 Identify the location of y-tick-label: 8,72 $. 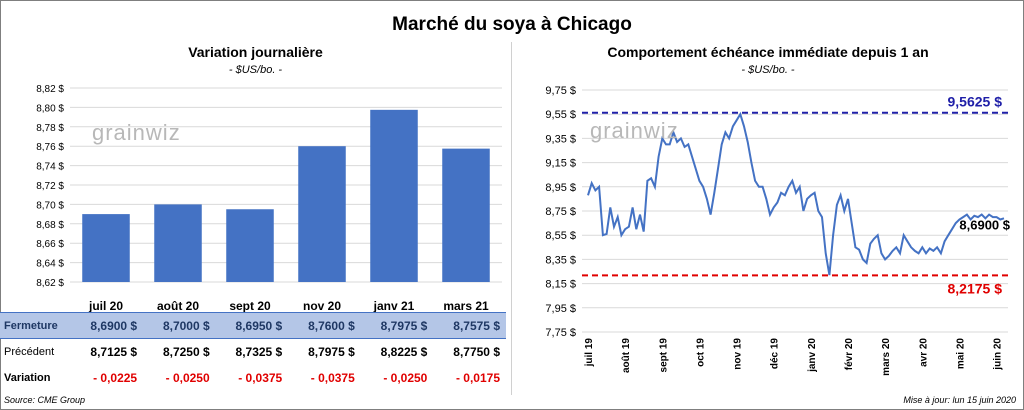
(50, 186).